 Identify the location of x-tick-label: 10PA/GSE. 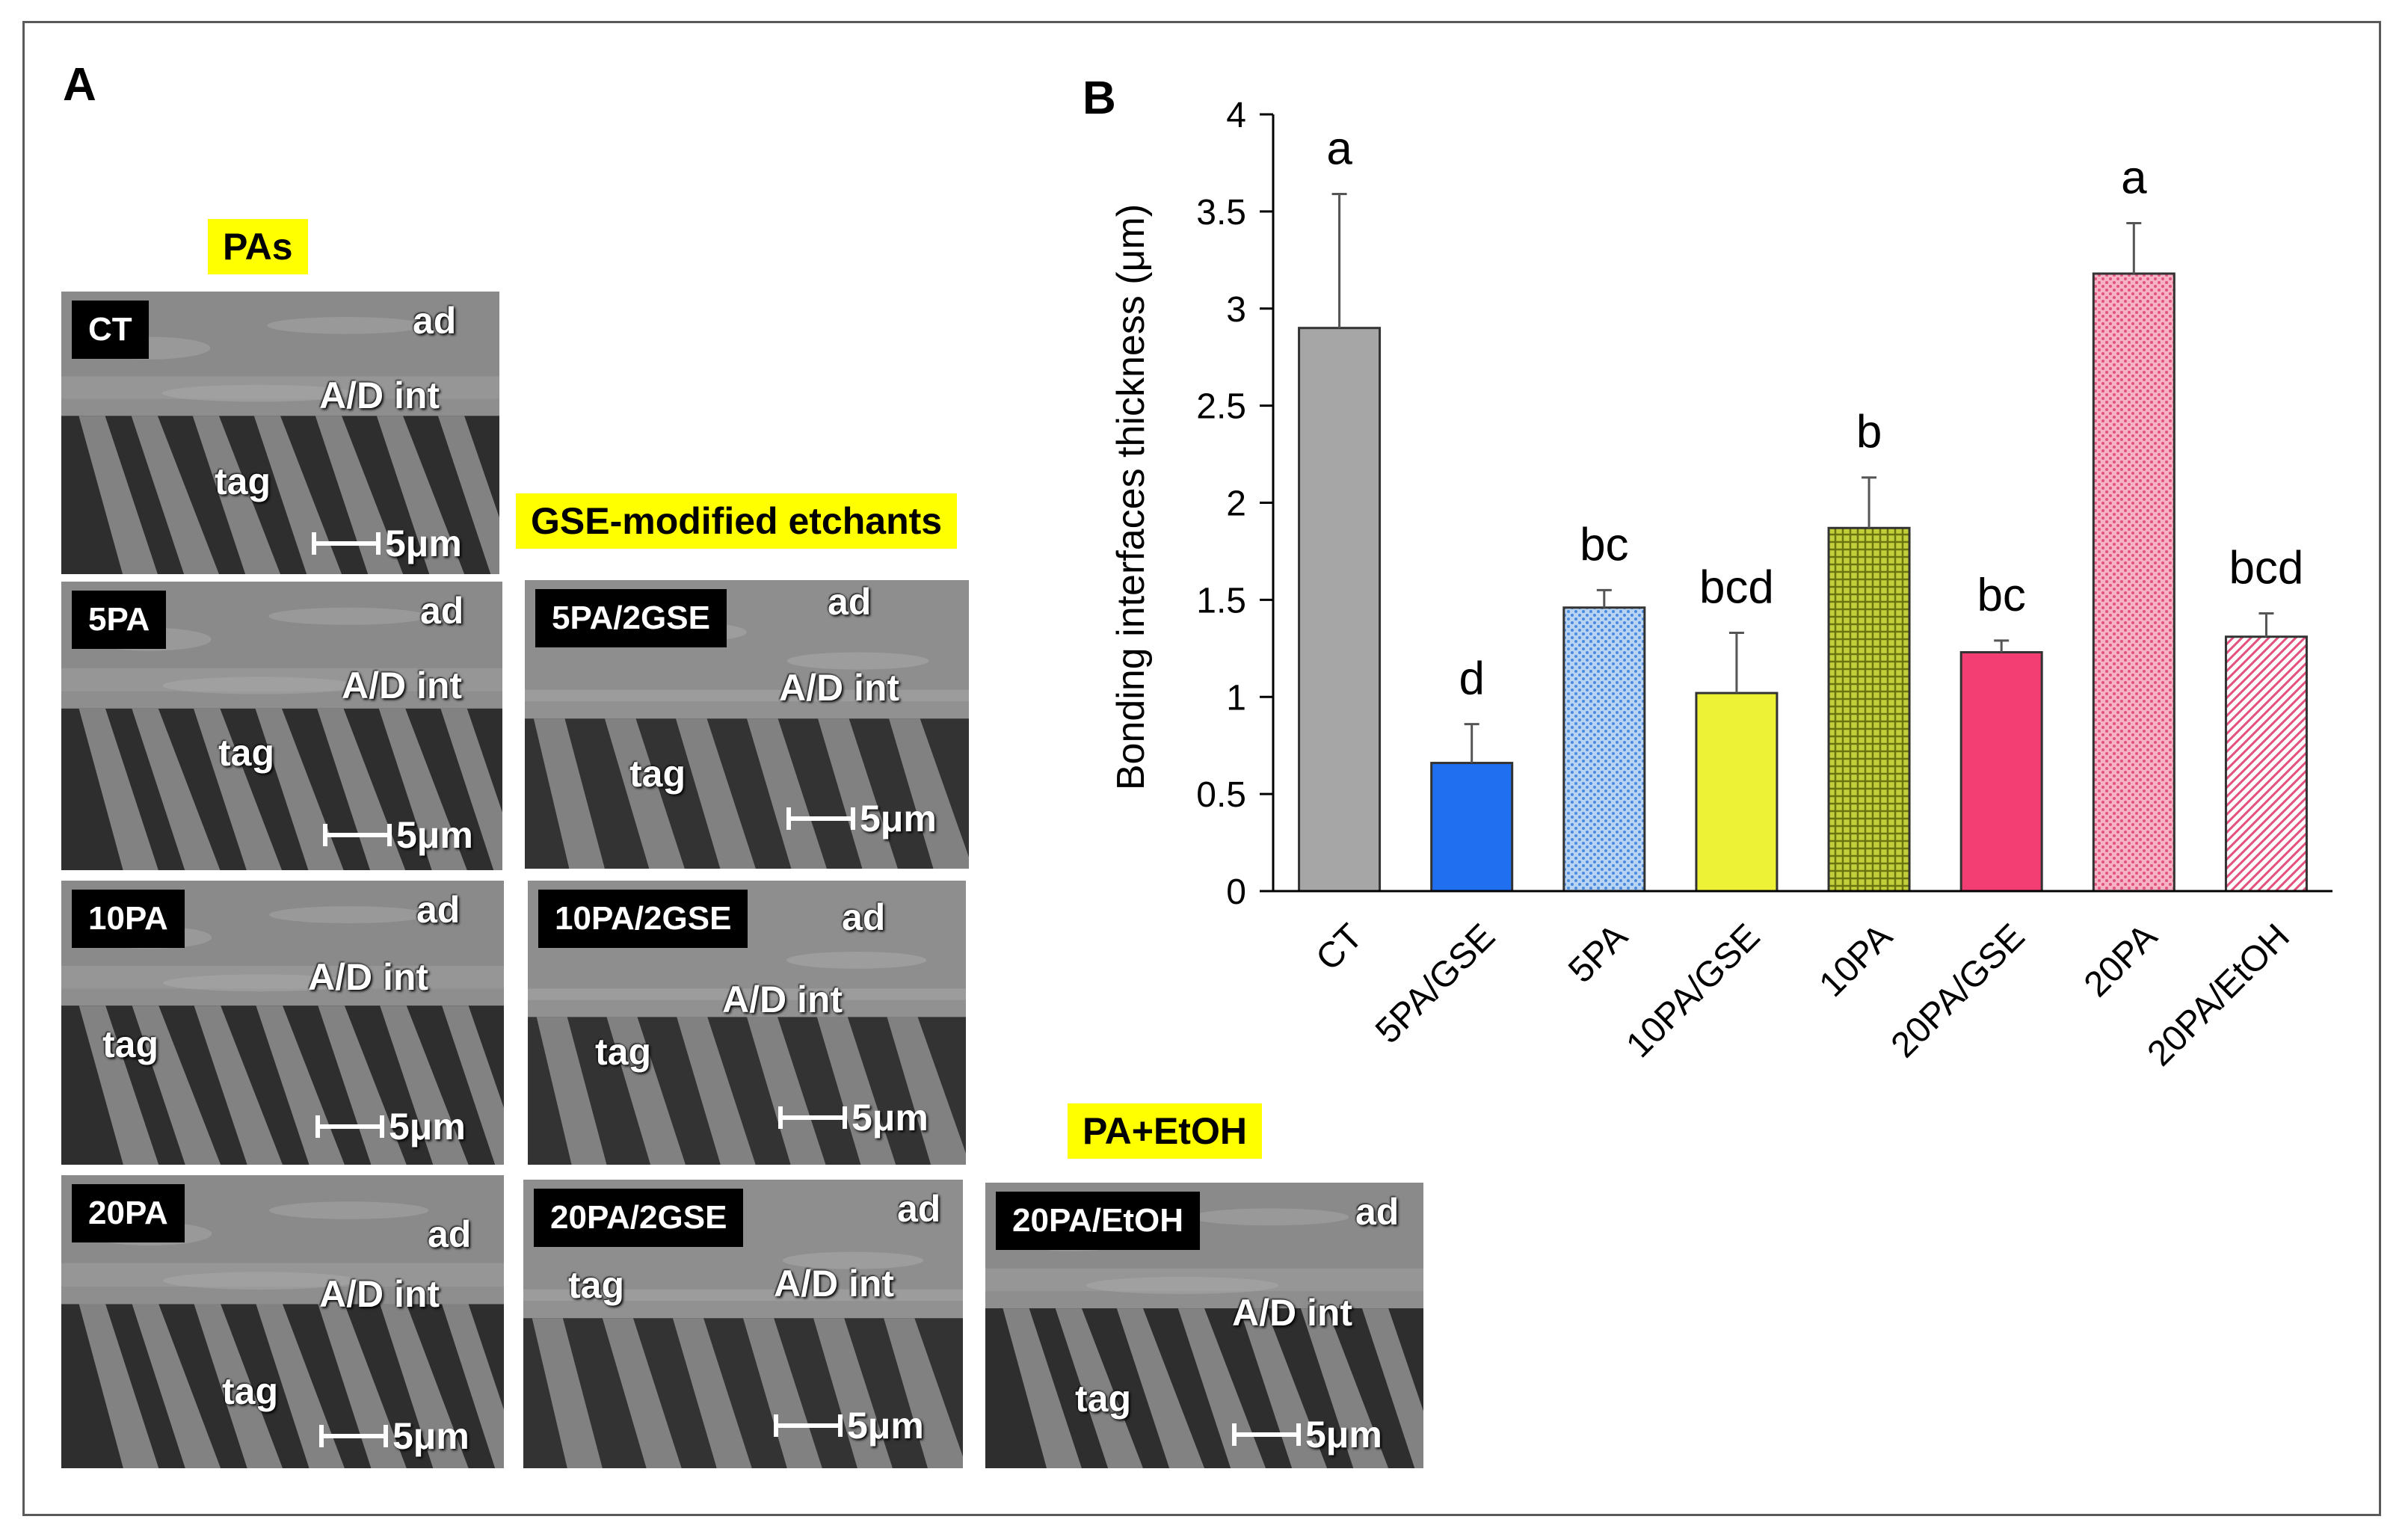
(1693, 991).